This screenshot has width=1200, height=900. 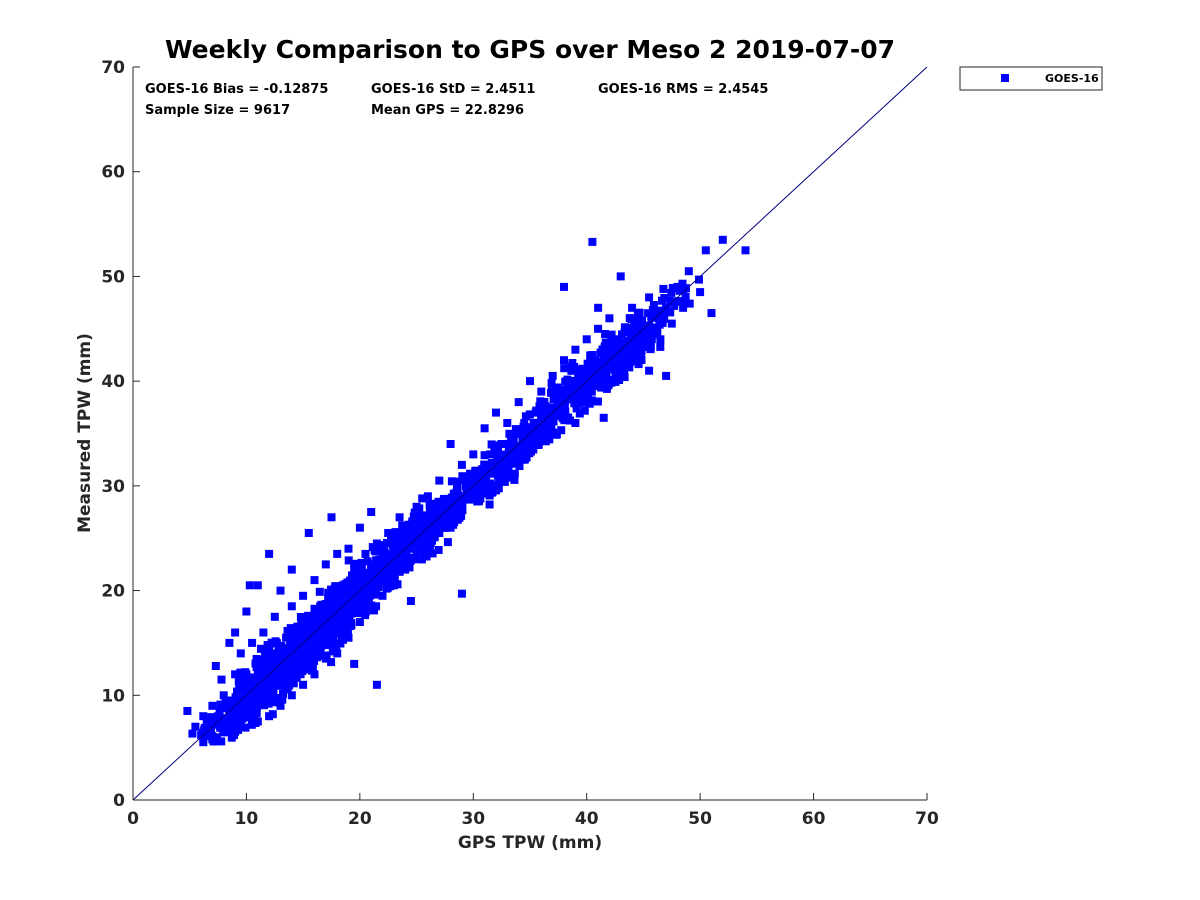 I want to click on y-tick-label: 20, so click(x=113, y=592).